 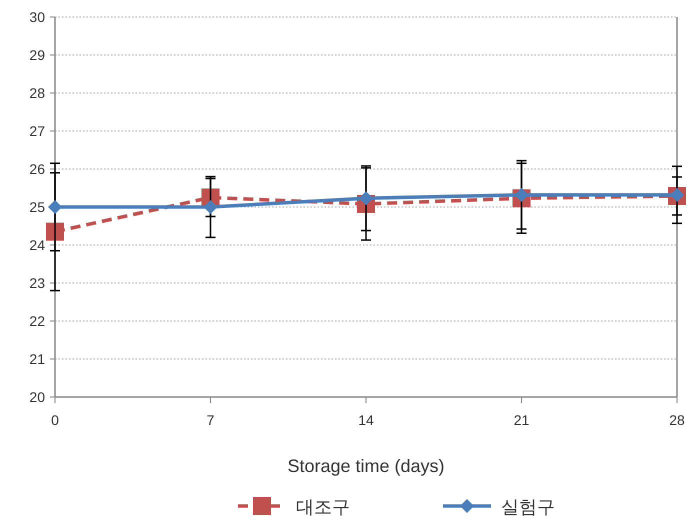 I want to click on x-axis-title: Storage time (days), so click(x=366, y=466).